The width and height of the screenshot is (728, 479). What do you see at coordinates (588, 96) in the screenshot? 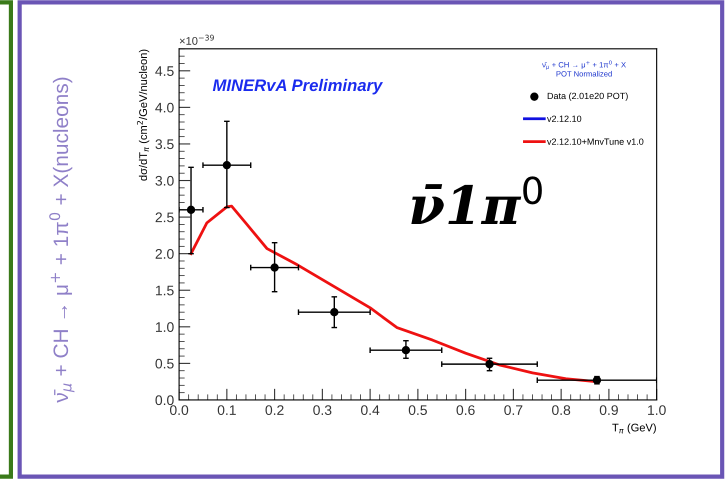
I see `legend-label: Data (2.01e20 POT)` at bounding box center [588, 96].